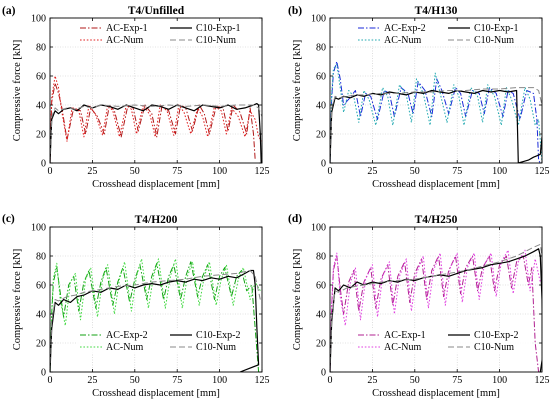 This screenshot has width=550, height=408. Describe the element at coordinates (156, 220) in the screenshot. I see `chart-title: T4/H200` at that location.